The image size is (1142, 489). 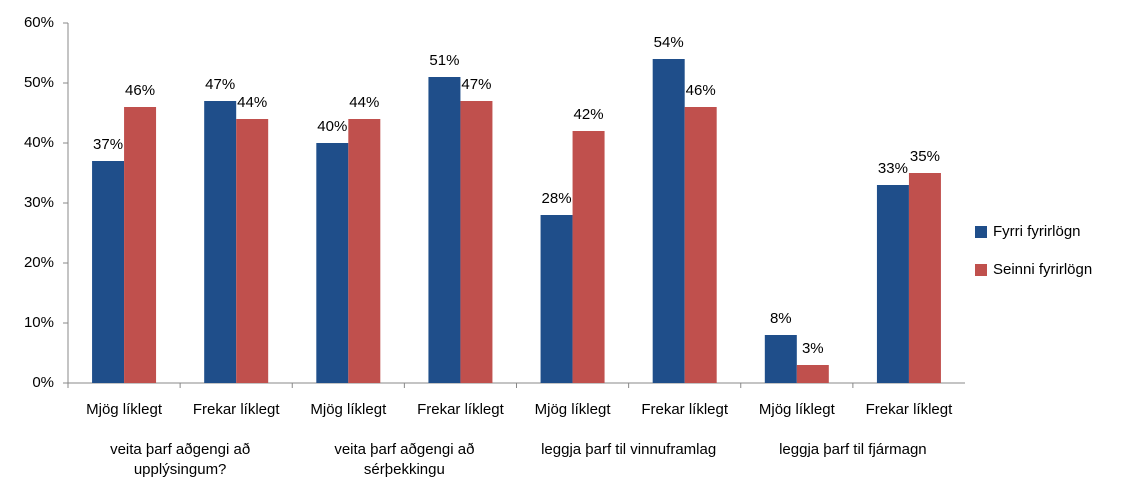 What do you see at coordinates (39, 202) in the screenshot?
I see `y-tick-label: 30%` at bounding box center [39, 202].